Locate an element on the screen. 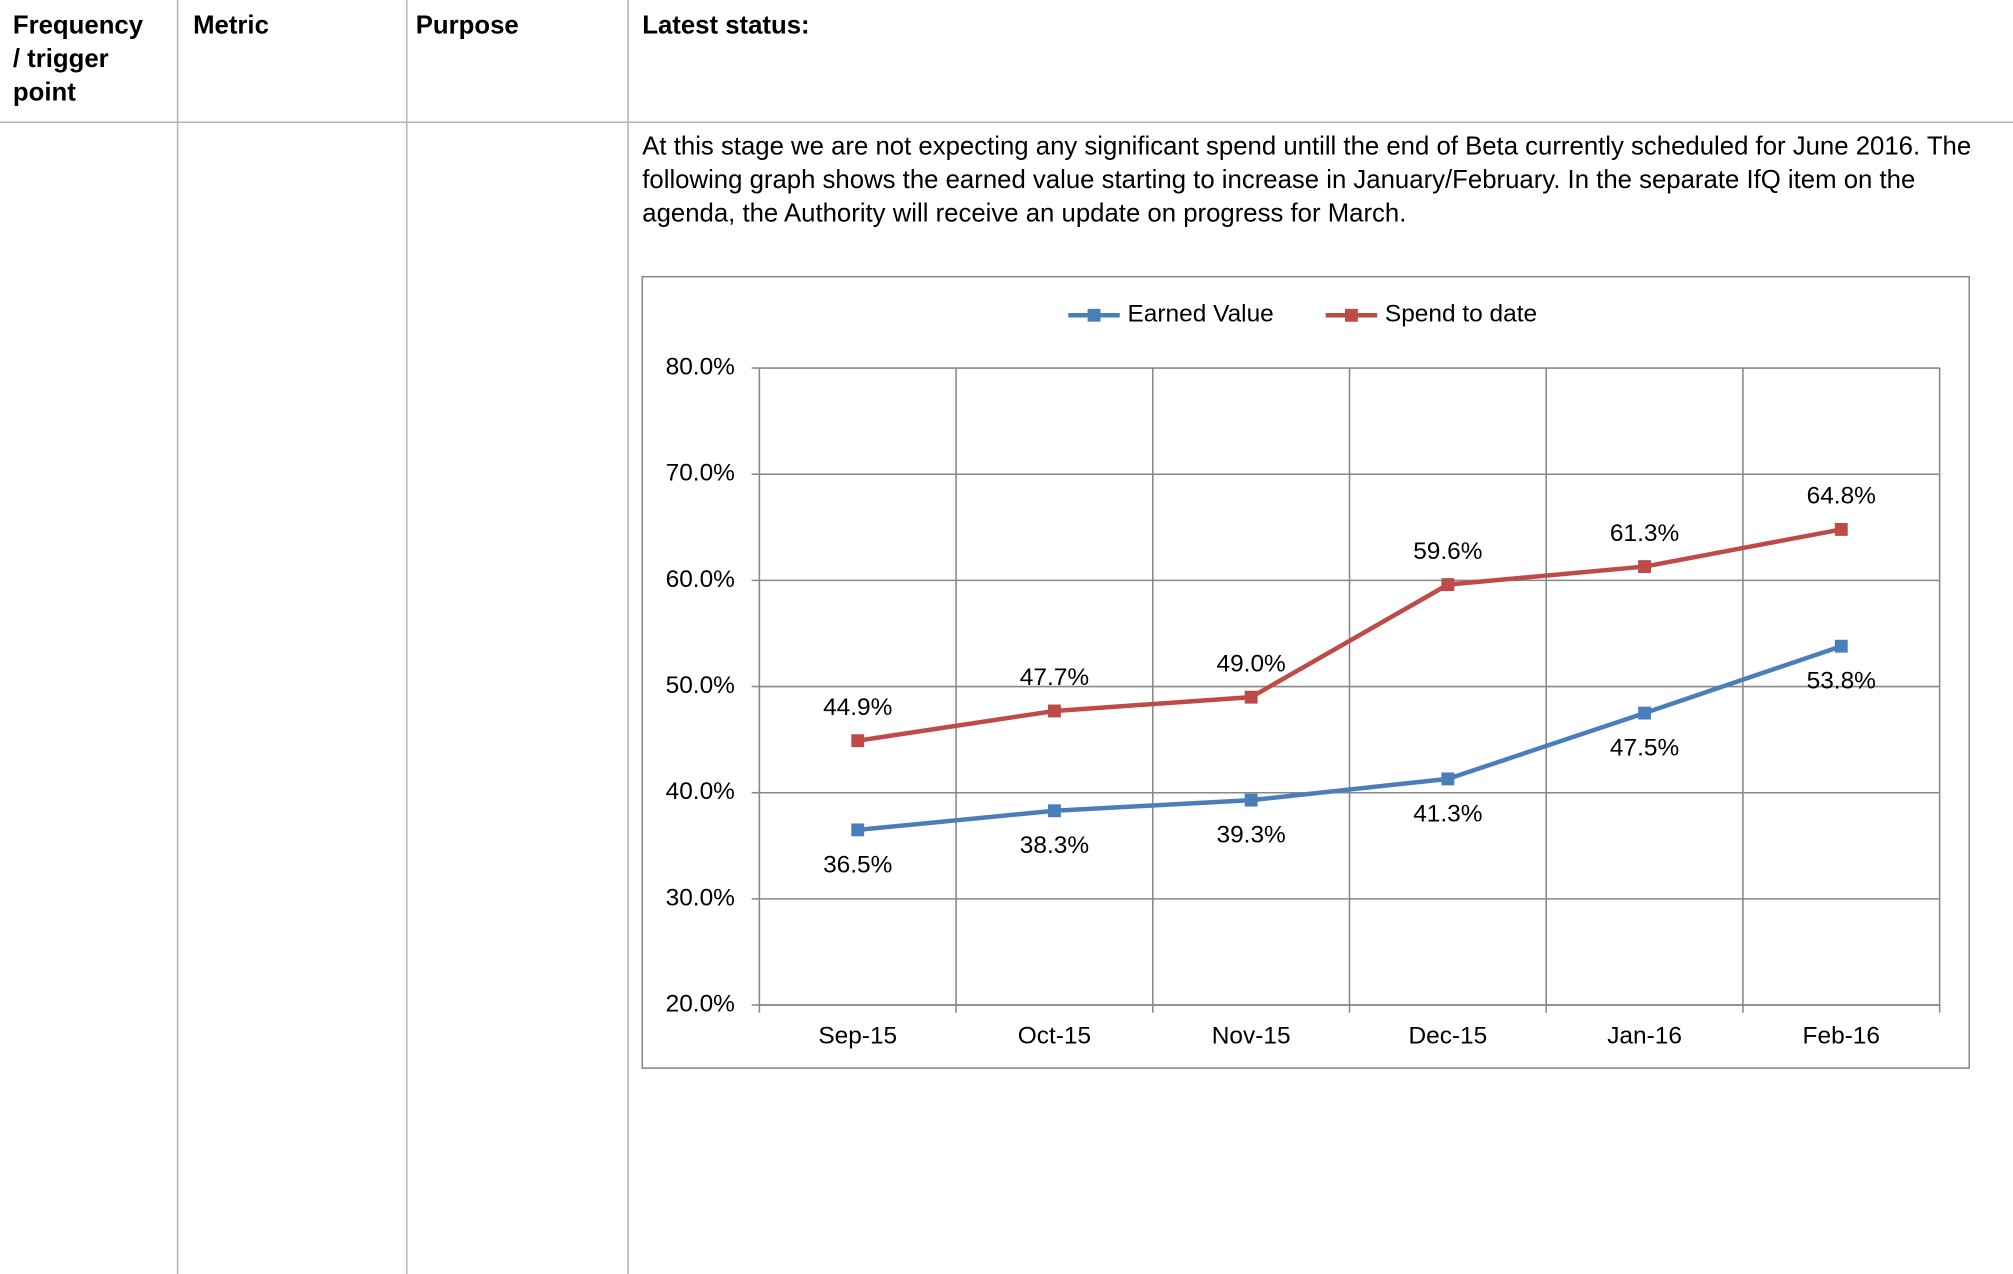 This screenshot has height=1274, width=2013. x-tick-label: Oct-15 is located at coordinates (1054, 1036).